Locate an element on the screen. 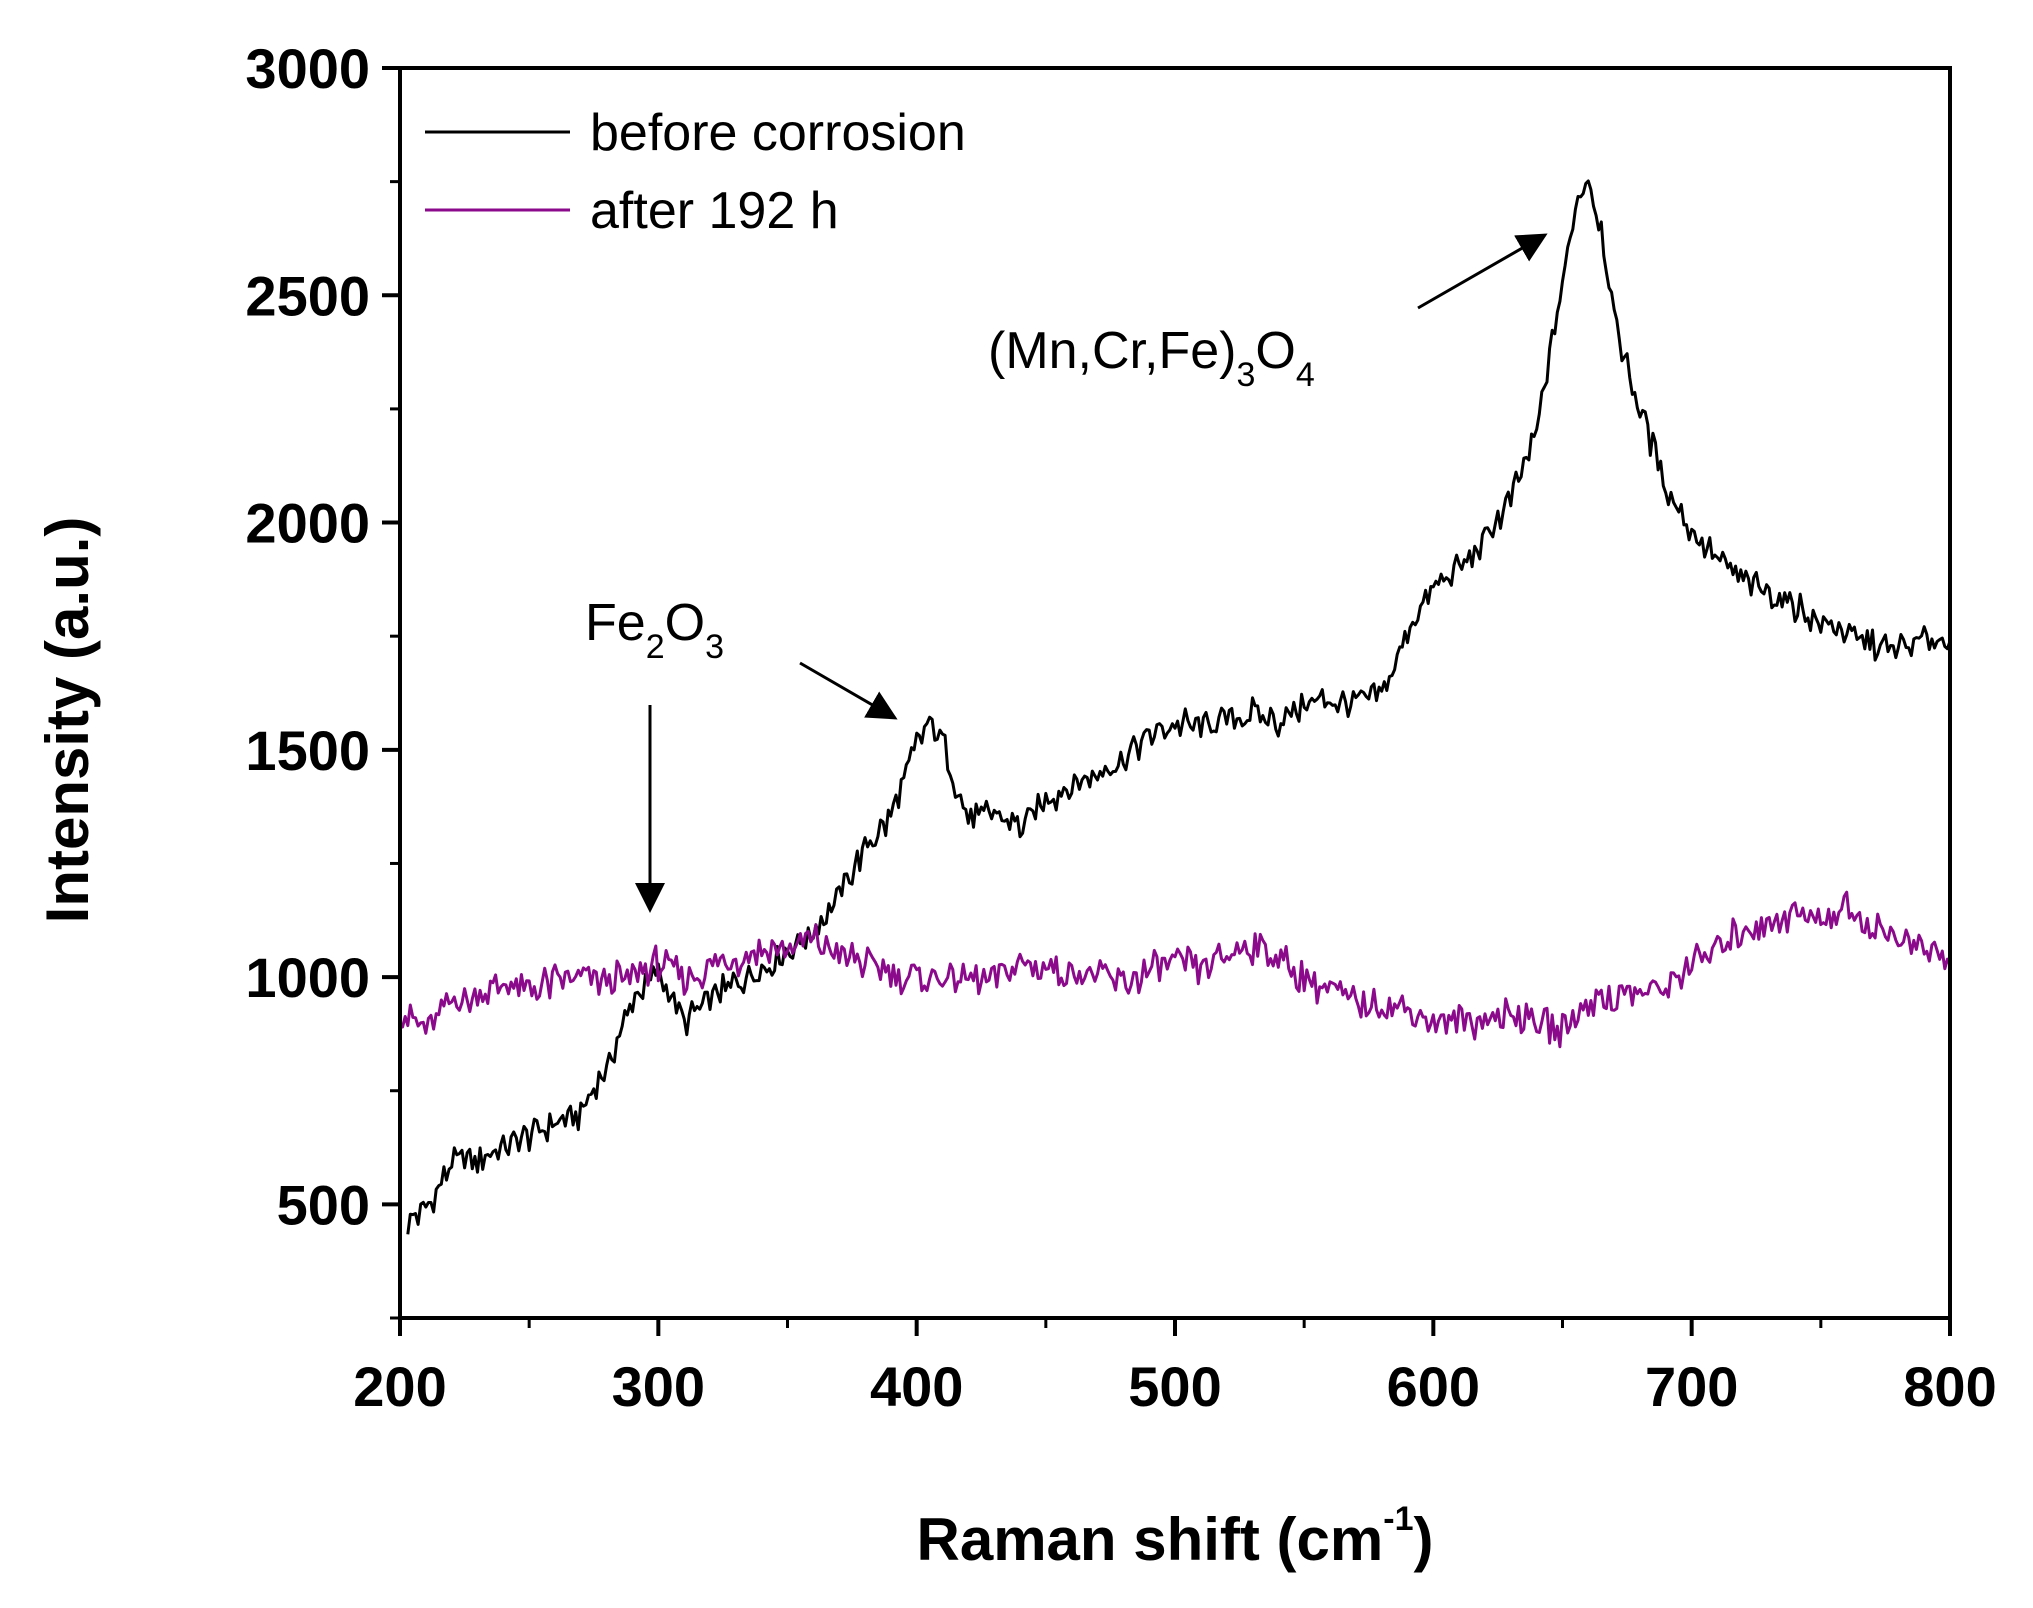 This screenshot has width=2033, height=1608. x-tick-label: 500 is located at coordinates (1174, 1386).